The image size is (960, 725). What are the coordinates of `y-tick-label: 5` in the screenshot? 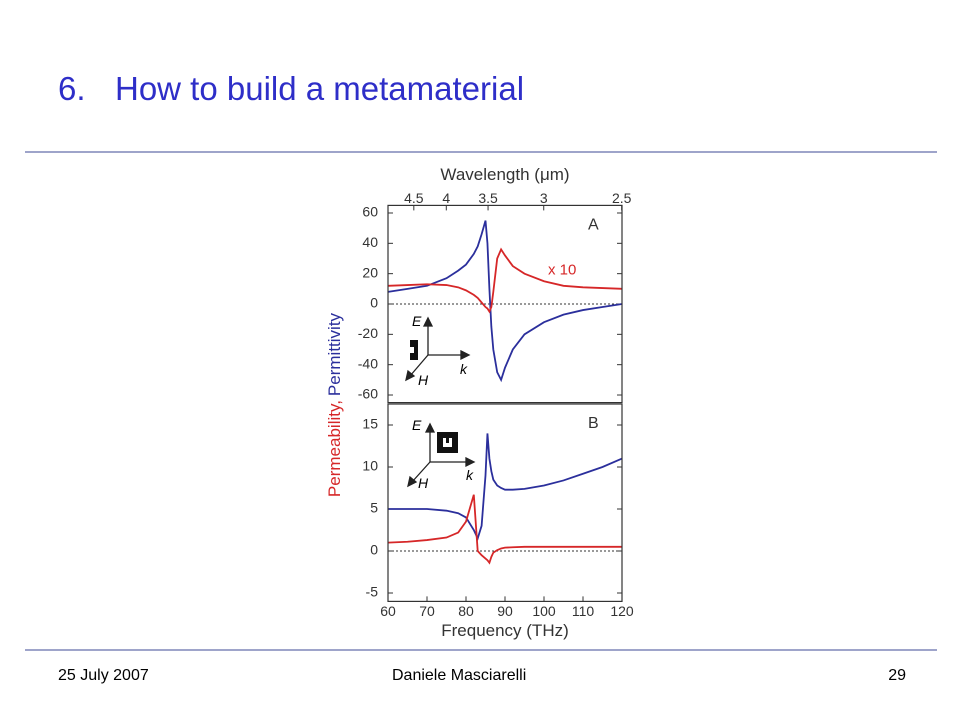 It's located at (374, 508).